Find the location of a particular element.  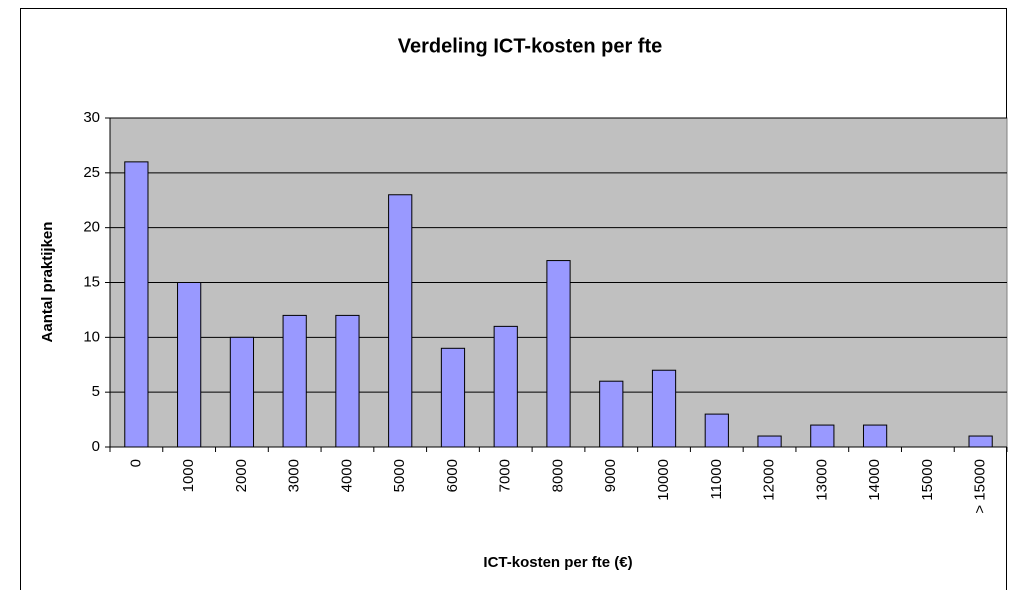

y-tick-label: 30 is located at coordinates (91, 117).